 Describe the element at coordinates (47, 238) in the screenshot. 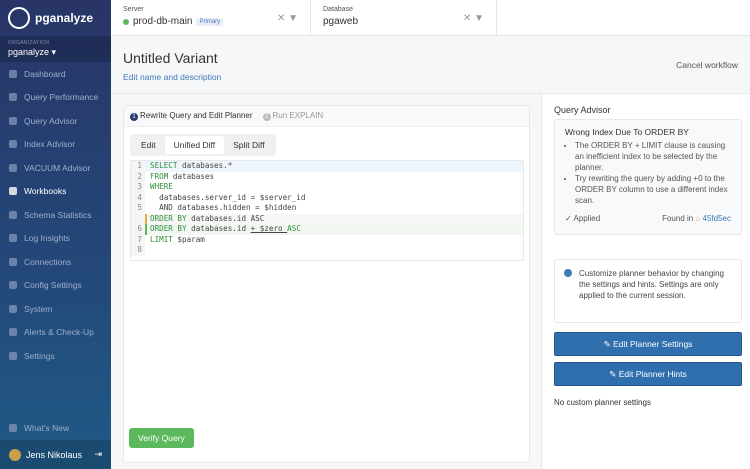

I see `nav-label: Log Insights` at that location.